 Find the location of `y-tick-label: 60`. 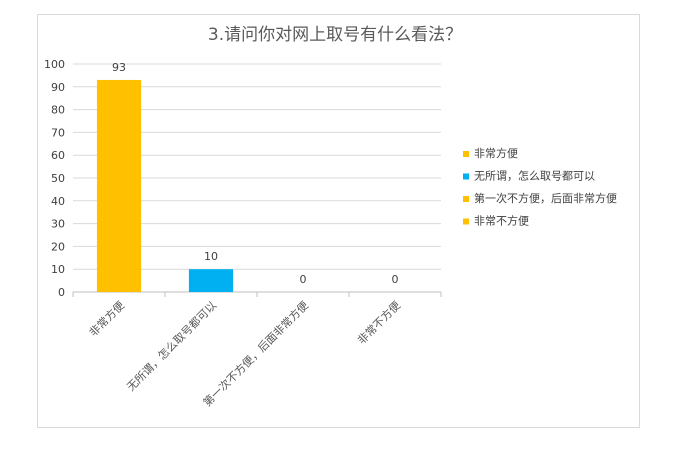

y-tick-label: 60 is located at coordinates (58, 155).